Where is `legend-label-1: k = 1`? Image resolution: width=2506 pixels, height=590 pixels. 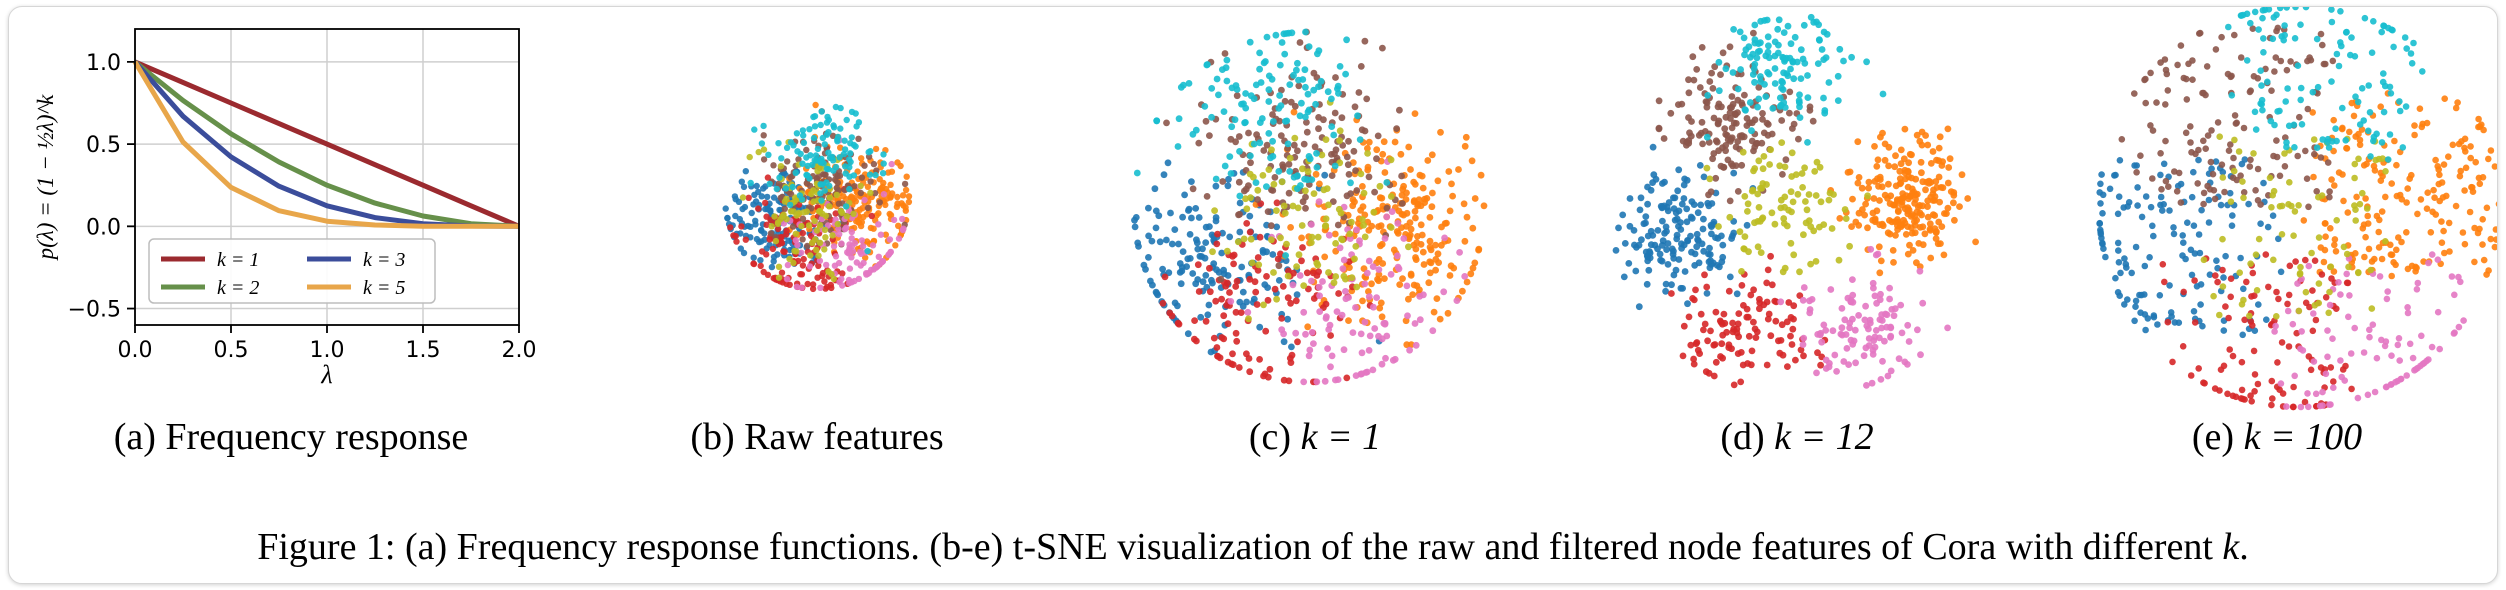 legend-label-1: k = 1 is located at coordinates (238, 260).